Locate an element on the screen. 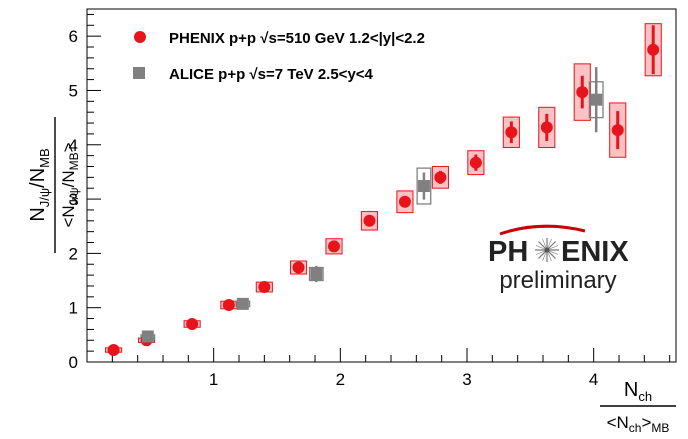 This screenshot has width=688, height=439. legend-marker-phenix is located at coordinates (140, 37).